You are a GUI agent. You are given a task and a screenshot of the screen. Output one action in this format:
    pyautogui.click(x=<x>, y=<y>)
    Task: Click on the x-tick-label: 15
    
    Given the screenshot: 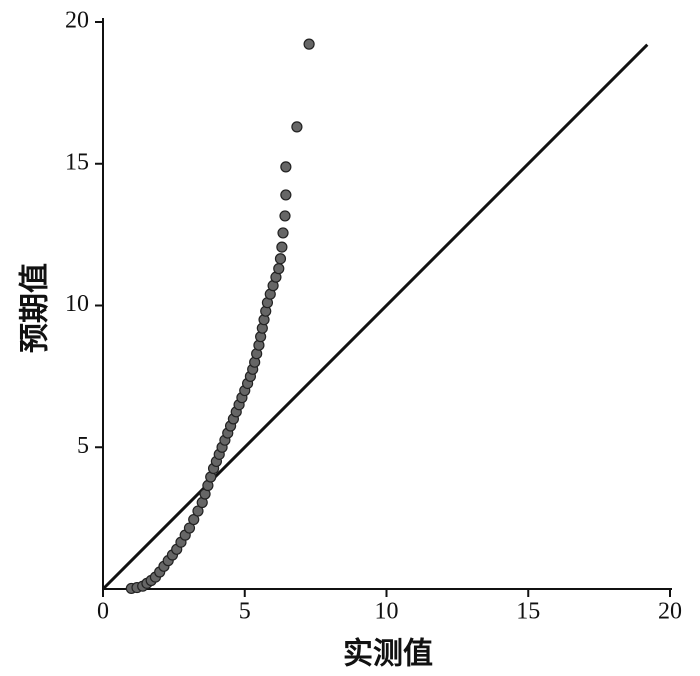 What is the action you would take?
    pyautogui.click(x=528, y=612)
    